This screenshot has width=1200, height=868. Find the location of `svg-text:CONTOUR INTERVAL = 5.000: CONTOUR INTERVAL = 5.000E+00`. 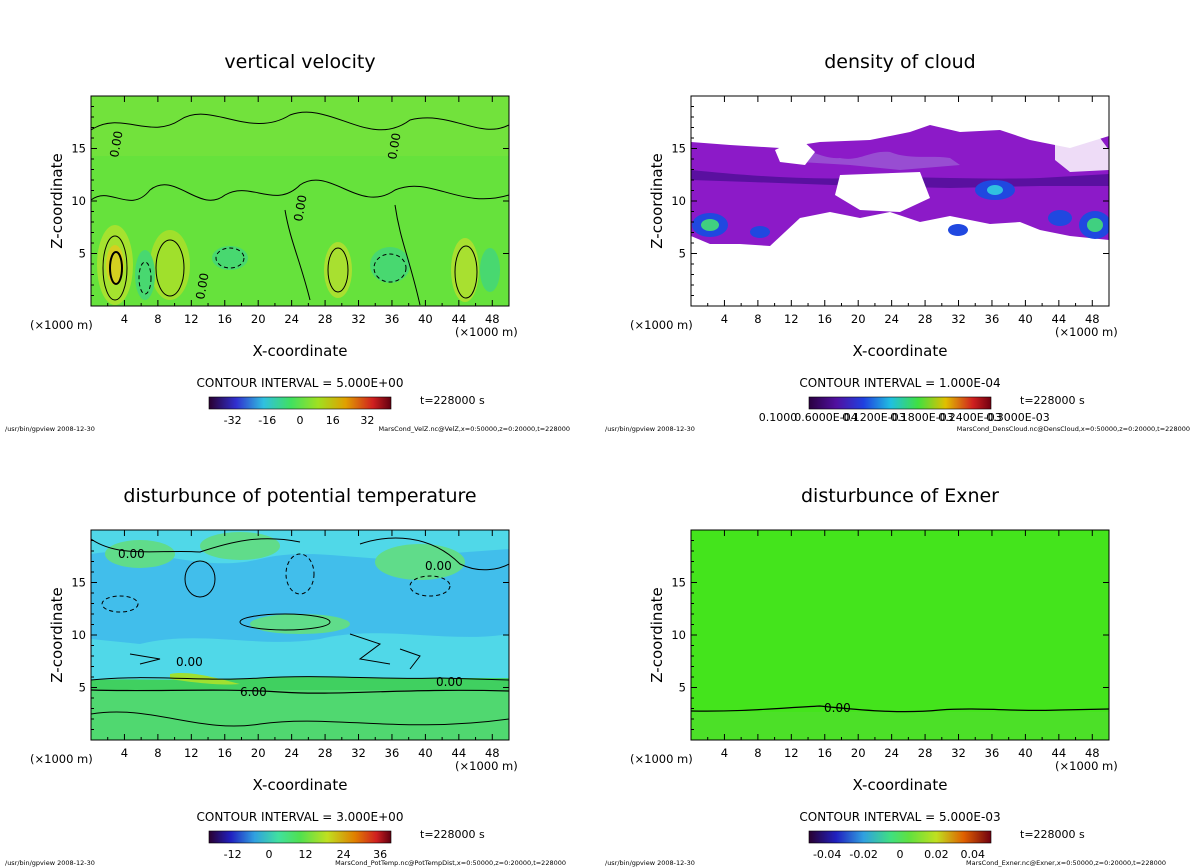

svg-text:CONTOUR INTERVAL = 5.000: CONTOUR INTERVAL = 5.000E+00 is located at coordinates (300, 383).